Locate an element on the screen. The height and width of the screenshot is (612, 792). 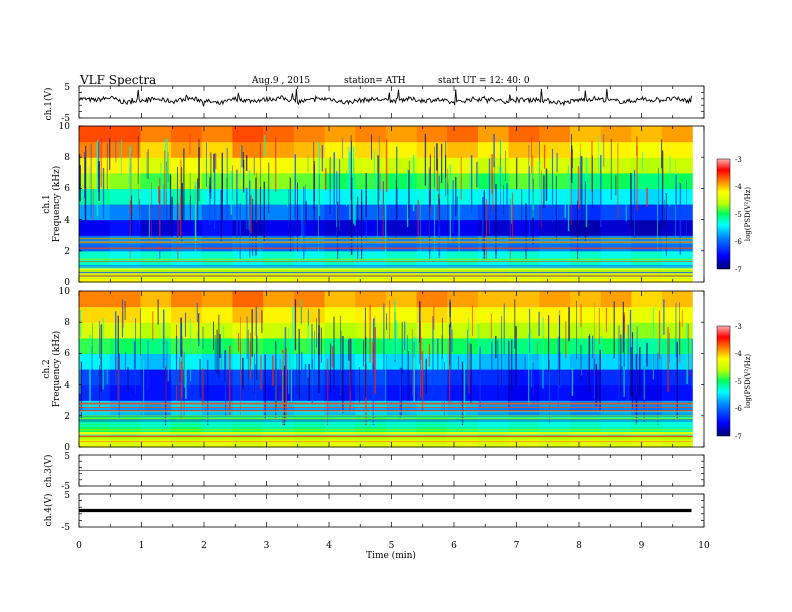
time-tick-8: 8 is located at coordinates (579, 546).